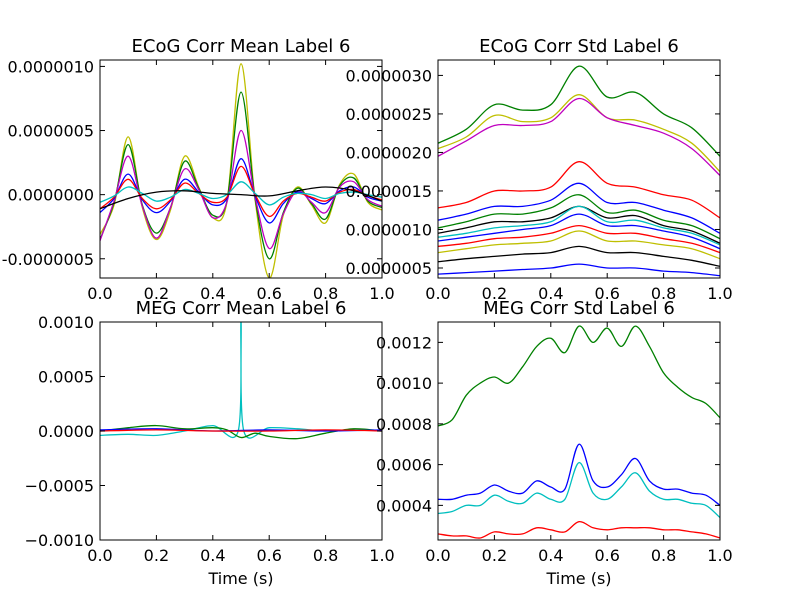 The height and width of the screenshot is (600, 800). I want to click on chart-title: ECoG Corr Std Label 6, so click(579, 46).